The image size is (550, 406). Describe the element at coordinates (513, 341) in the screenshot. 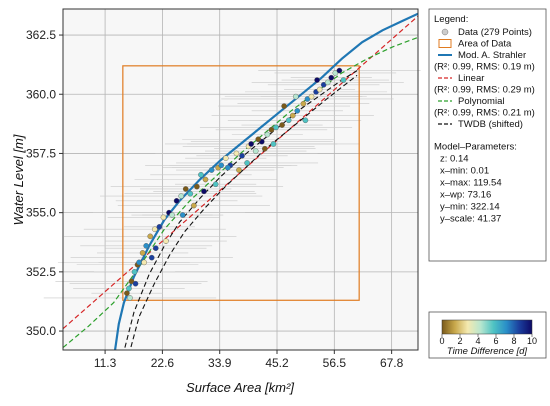

I see `colorbar-tick-label: 8` at that location.